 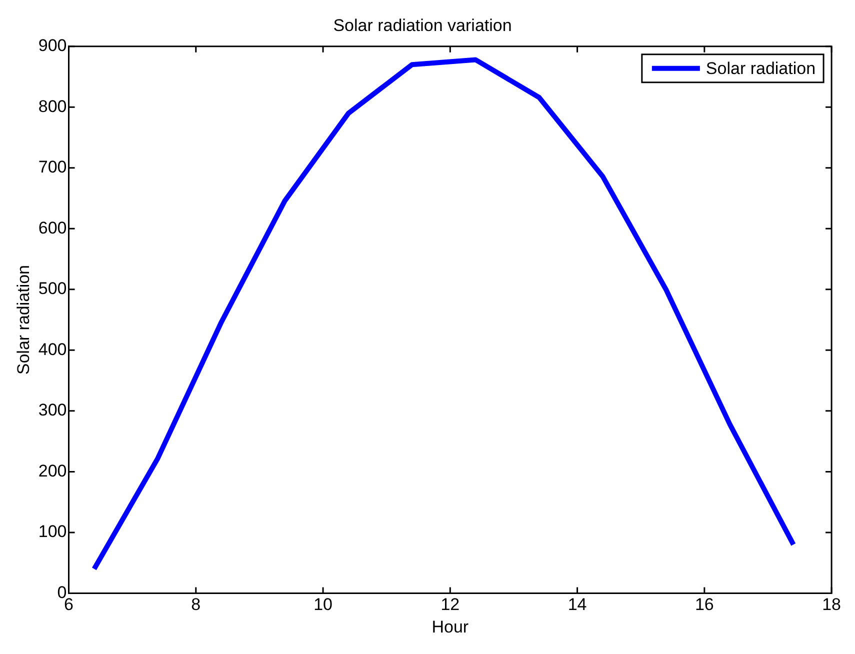 I want to click on x-tick-label: 12, so click(x=450, y=604).